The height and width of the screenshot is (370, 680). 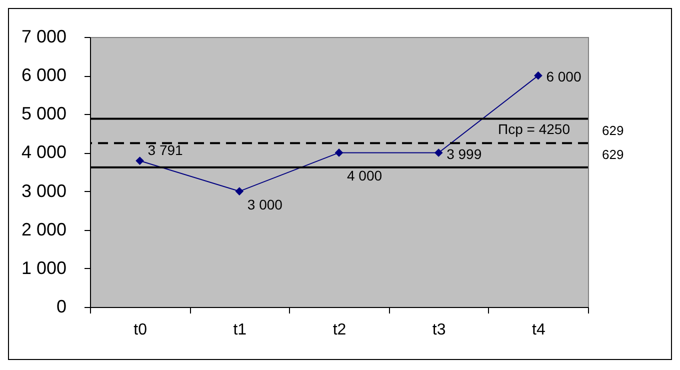 What do you see at coordinates (464, 154) in the screenshot?
I see `text: 3 999` at bounding box center [464, 154].